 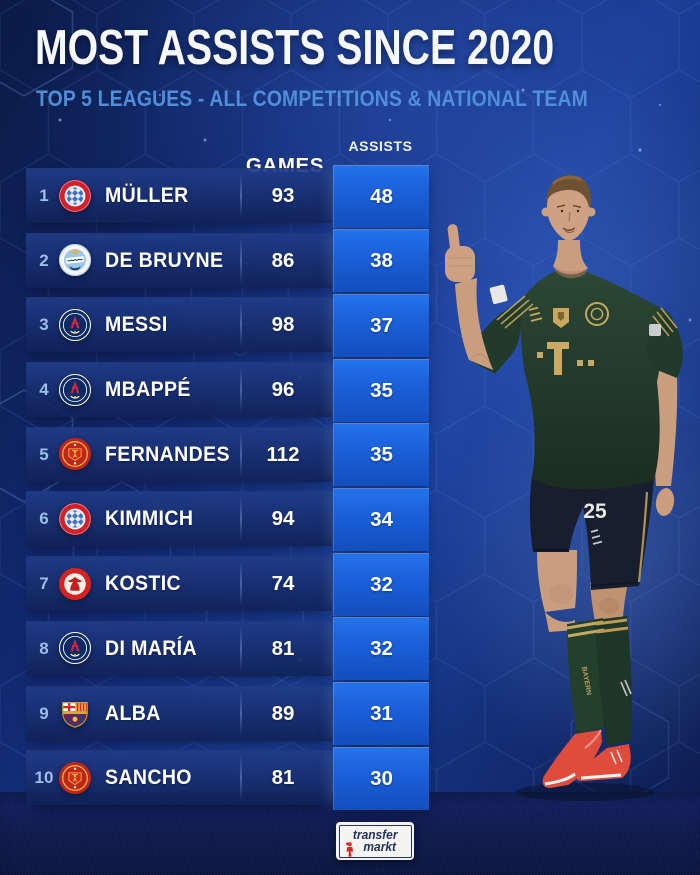 I want to click on table-row: 4 MBAPPÉ 96 35, so click(x=227, y=390).